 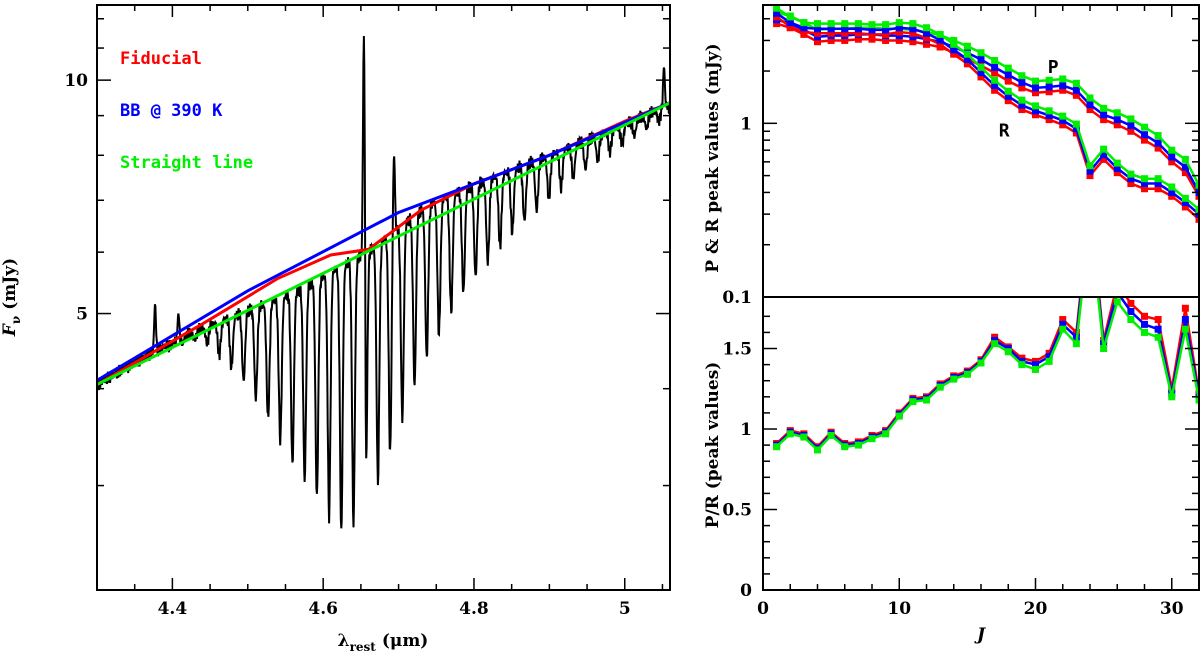 What do you see at coordinates (737, 298) in the screenshot?
I see `y-tick-label: 0.1` at bounding box center [737, 298].